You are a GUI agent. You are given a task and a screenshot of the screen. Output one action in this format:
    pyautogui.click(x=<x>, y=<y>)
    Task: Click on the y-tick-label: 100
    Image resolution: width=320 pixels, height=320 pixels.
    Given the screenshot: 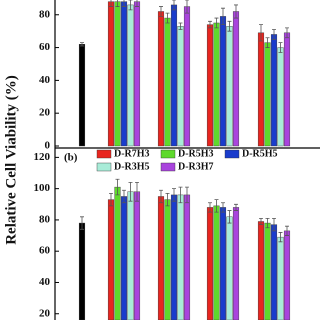 What is the action you would take?
    pyautogui.click(x=42, y=188)
    